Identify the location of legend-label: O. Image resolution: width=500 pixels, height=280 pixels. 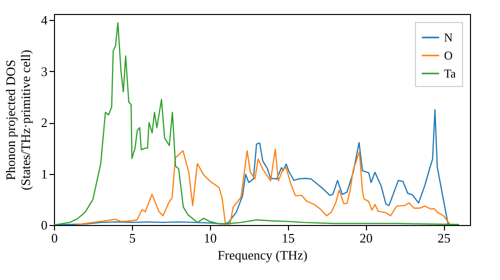
(448, 55).